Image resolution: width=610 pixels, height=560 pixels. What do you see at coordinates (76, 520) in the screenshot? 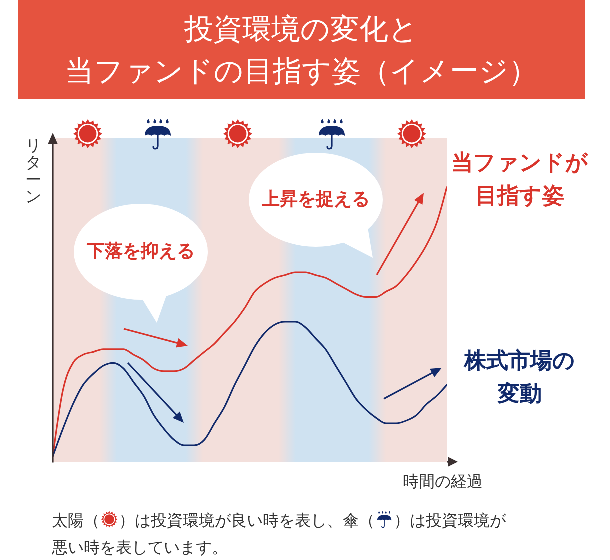
I see `text: 太陽（` at bounding box center [76, 520].